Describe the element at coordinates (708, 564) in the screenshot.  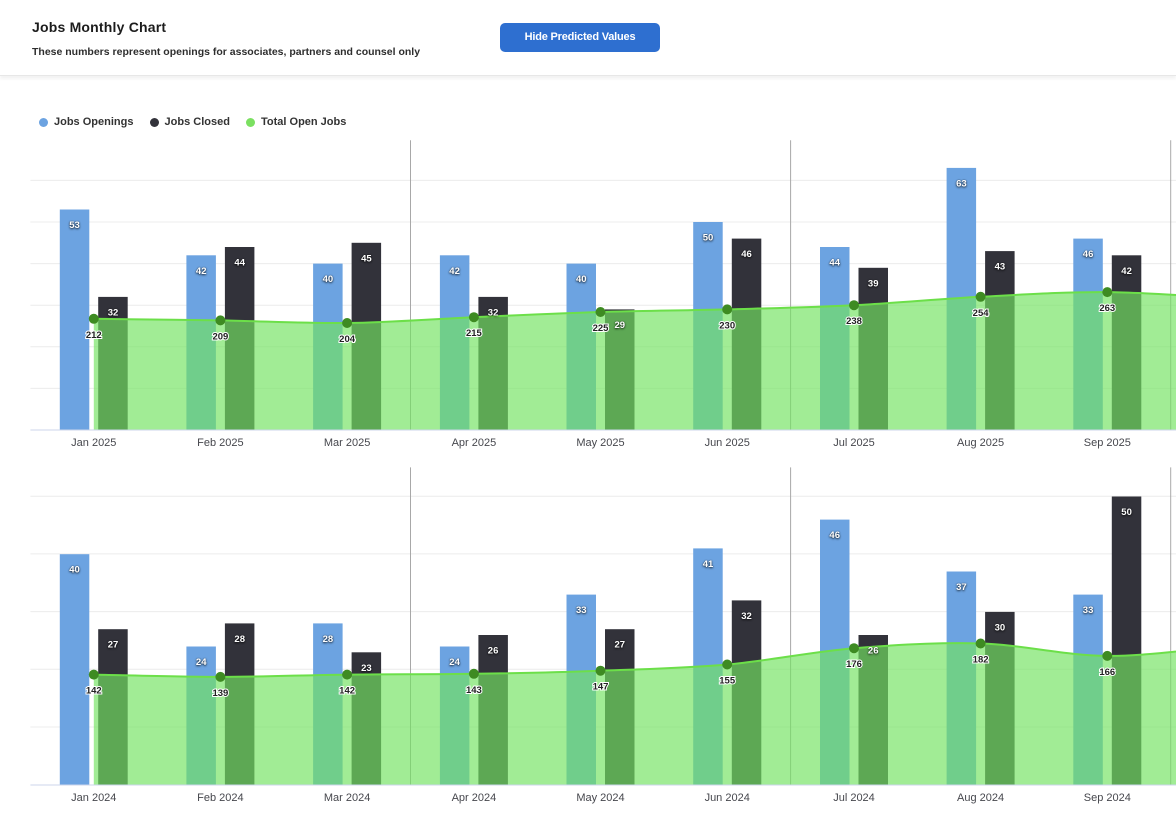
I see `svg-text: 41` at that location.